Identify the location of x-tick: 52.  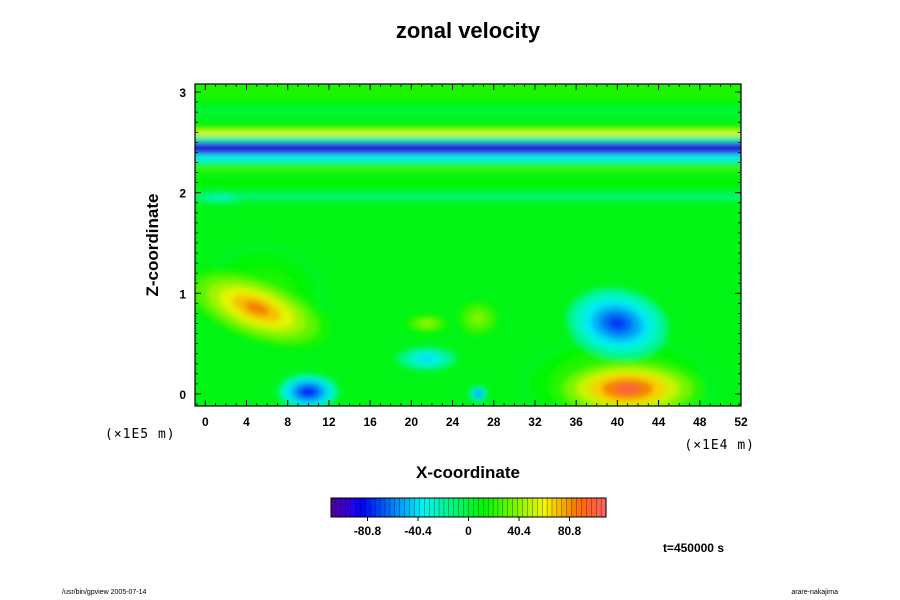
(741, 256).